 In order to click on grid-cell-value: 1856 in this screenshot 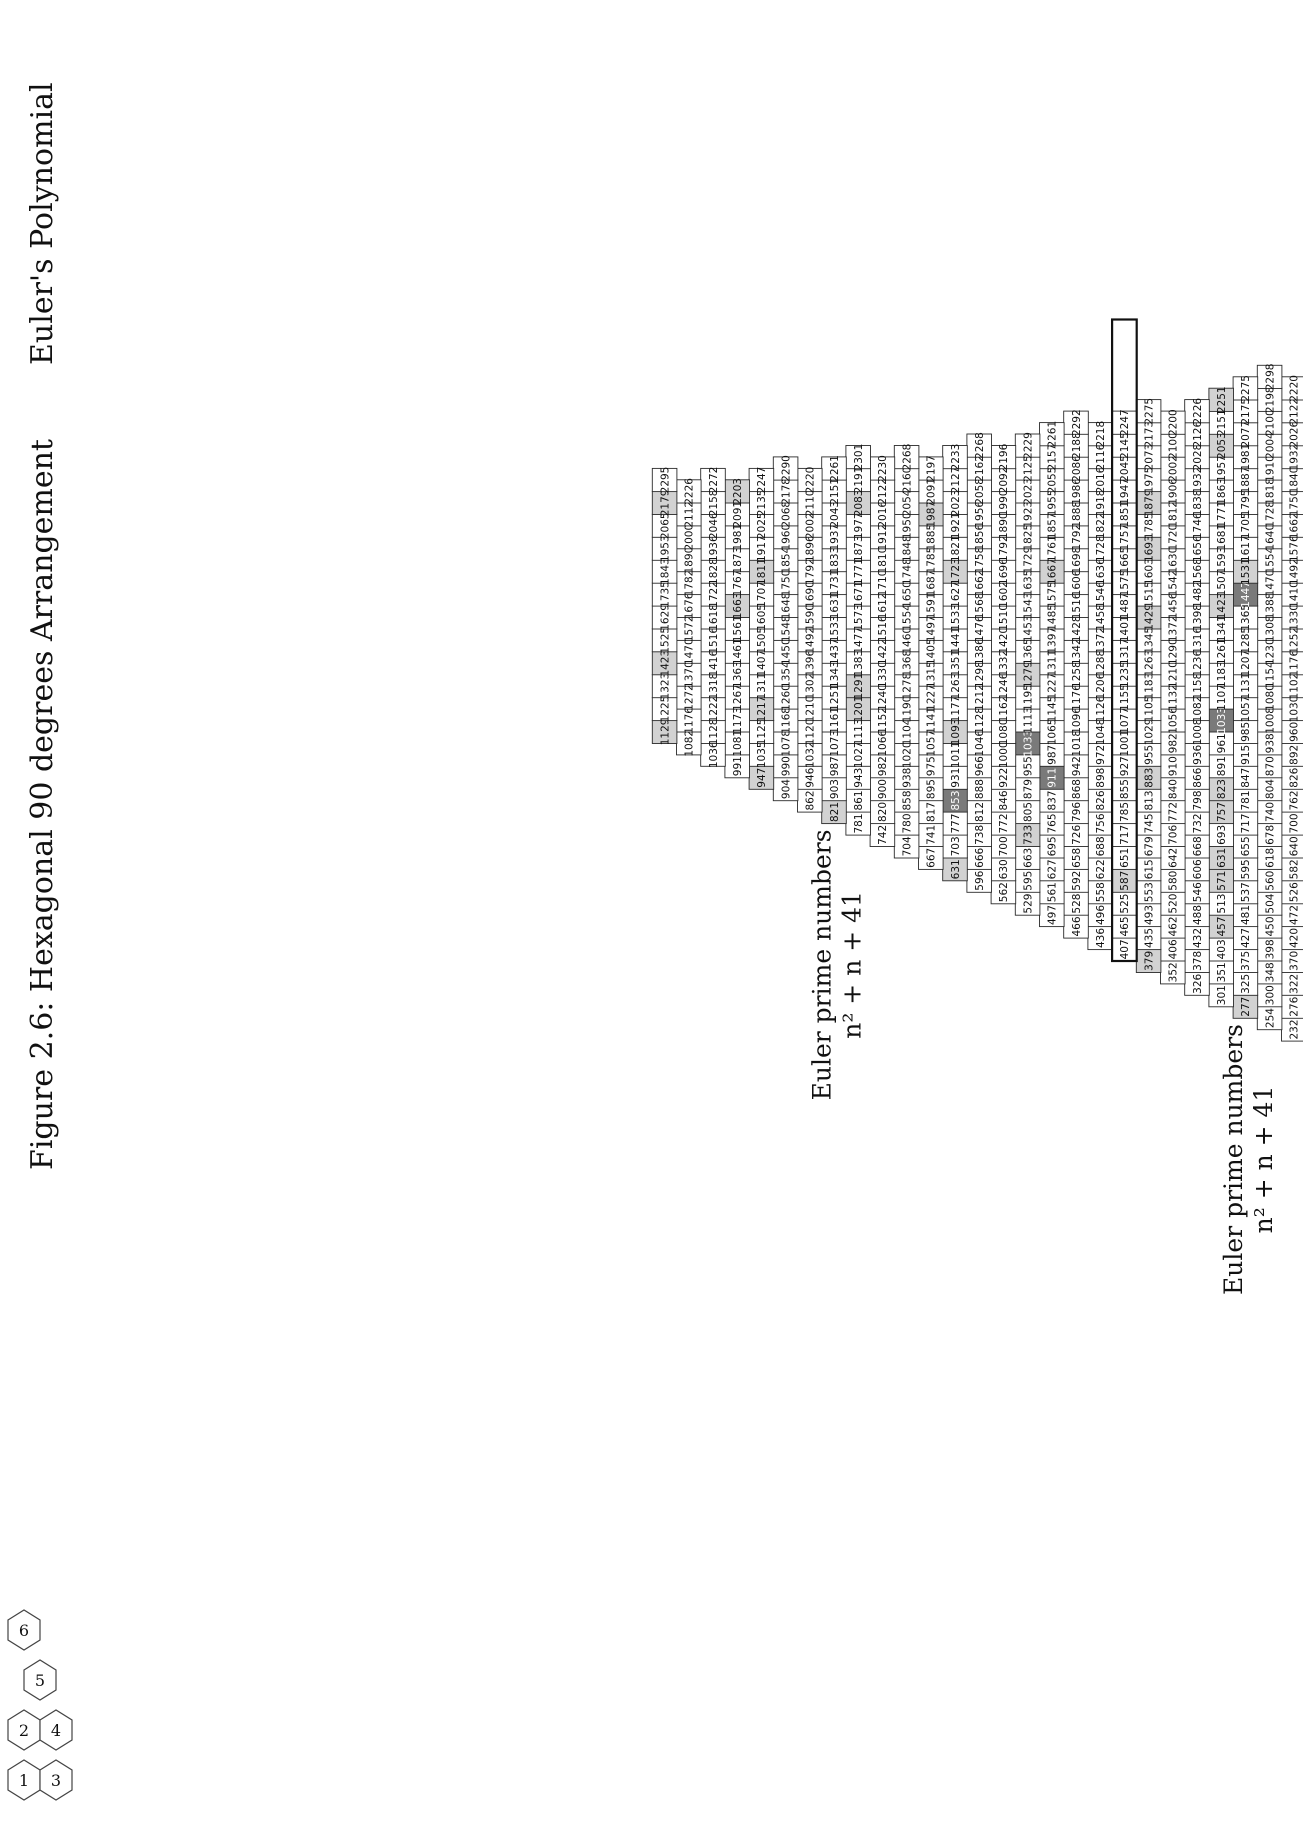, I will do `click(980, 537)`.